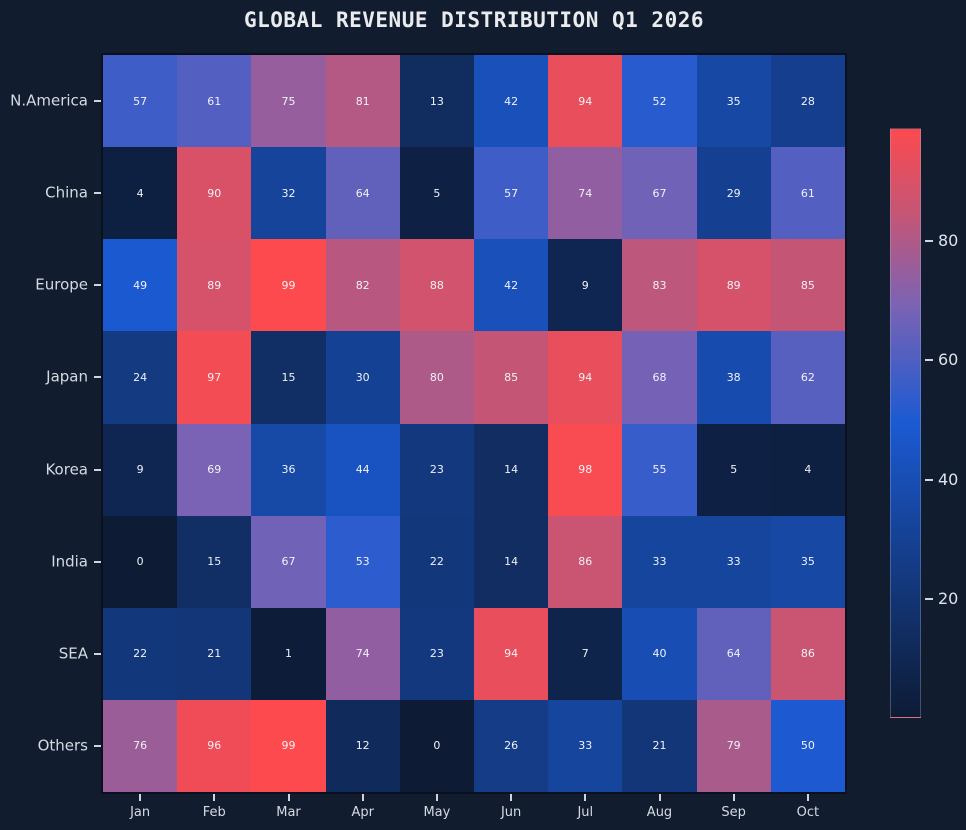  Describe the element at coordinates (140, 653) in the screenshot. I see `heatmap-cell-sea-jan: 22` at that location.